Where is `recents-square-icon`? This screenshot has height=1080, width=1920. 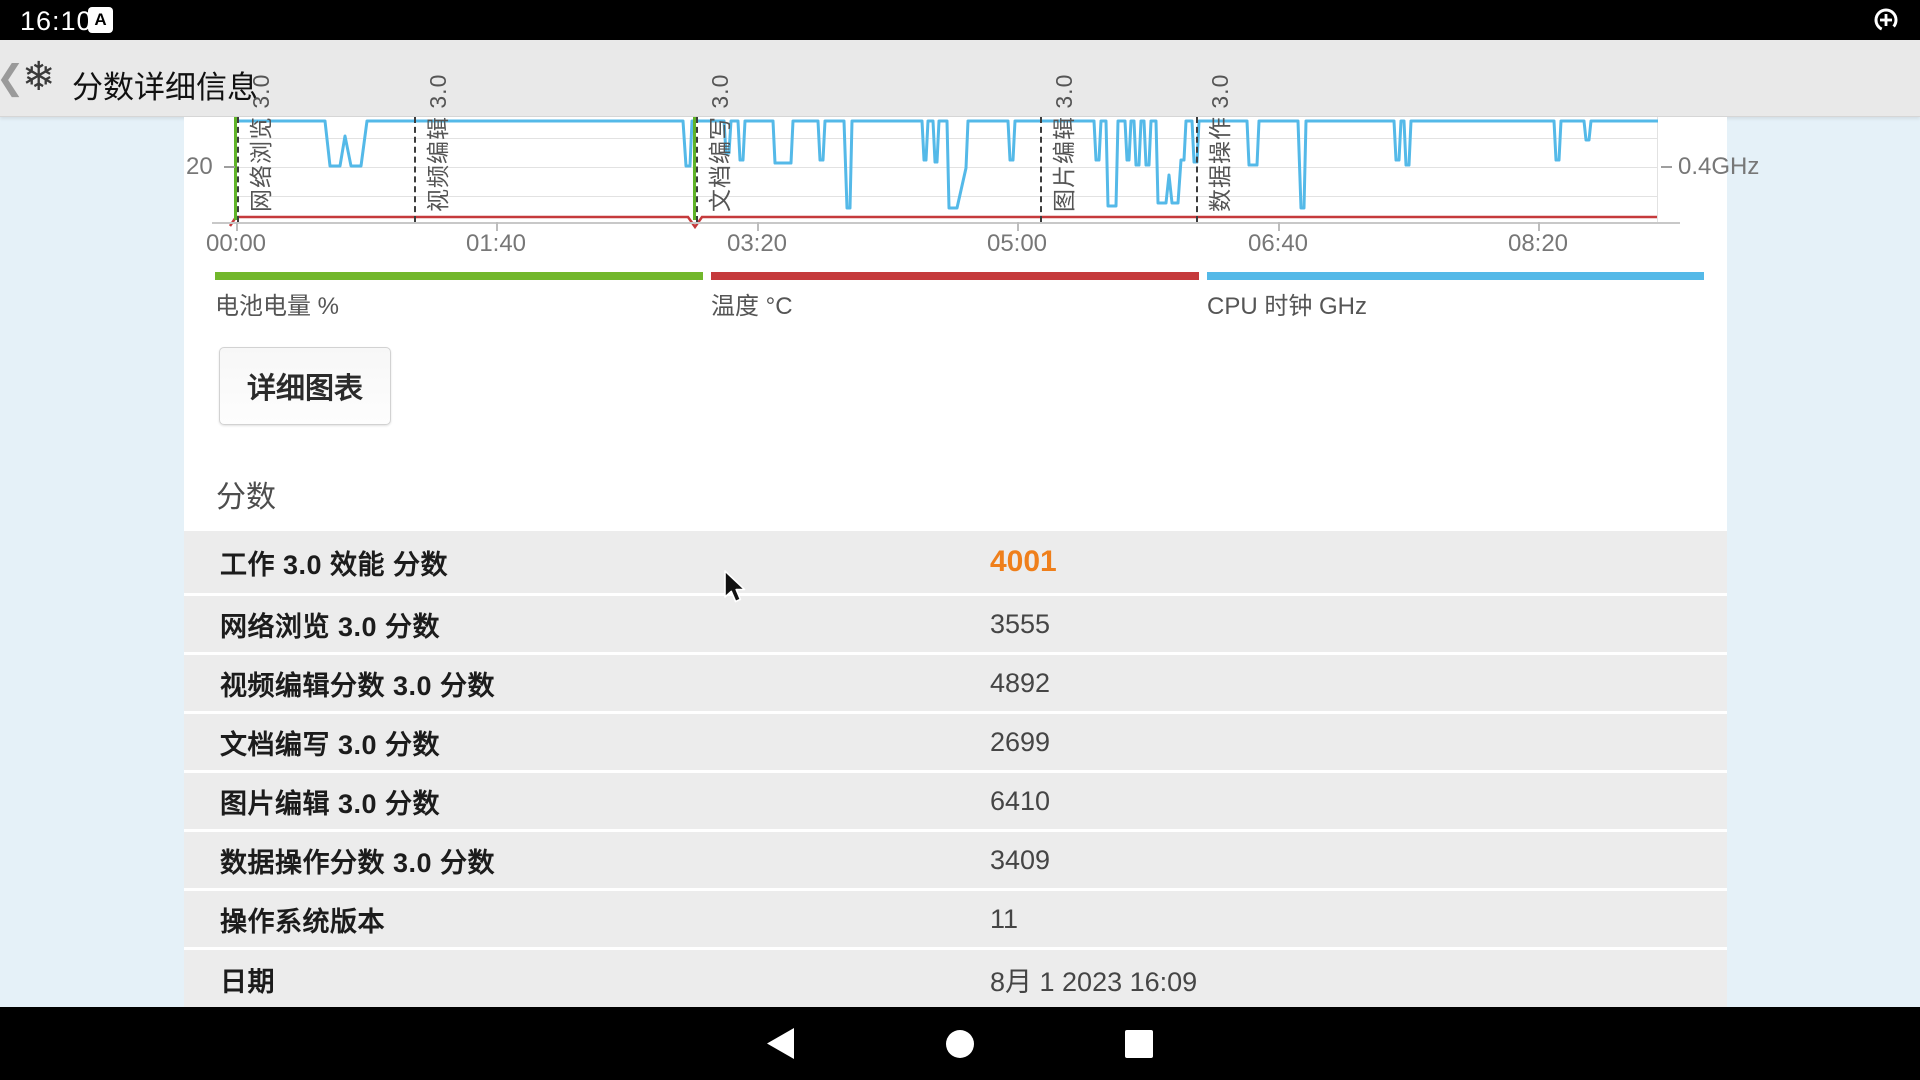 recents-square-icon is located at coordinates (1139, 1043).